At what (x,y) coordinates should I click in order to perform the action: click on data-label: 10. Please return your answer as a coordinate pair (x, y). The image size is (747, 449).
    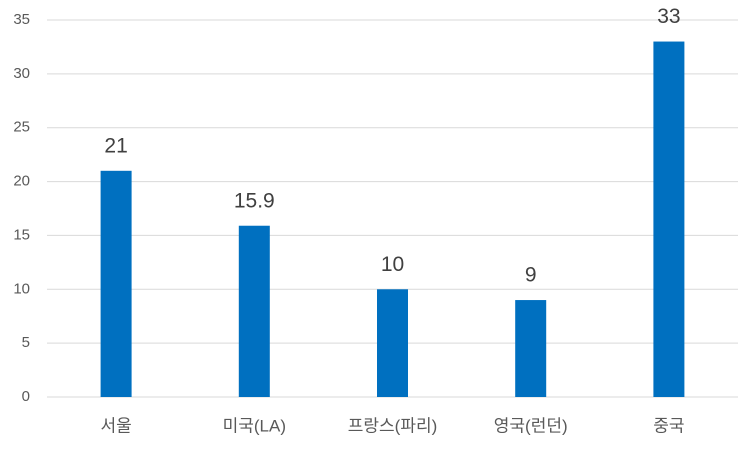
    Looking at the image, I should click on (392, 264).